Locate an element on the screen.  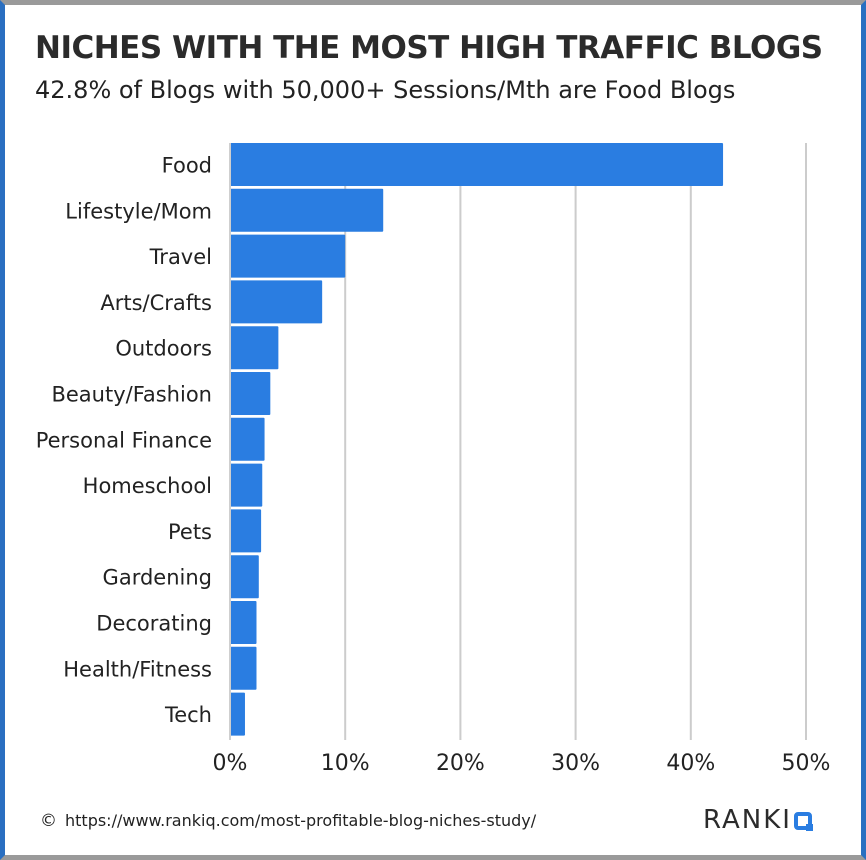
rankiq-q-icon is located at coordinates (803, 821).